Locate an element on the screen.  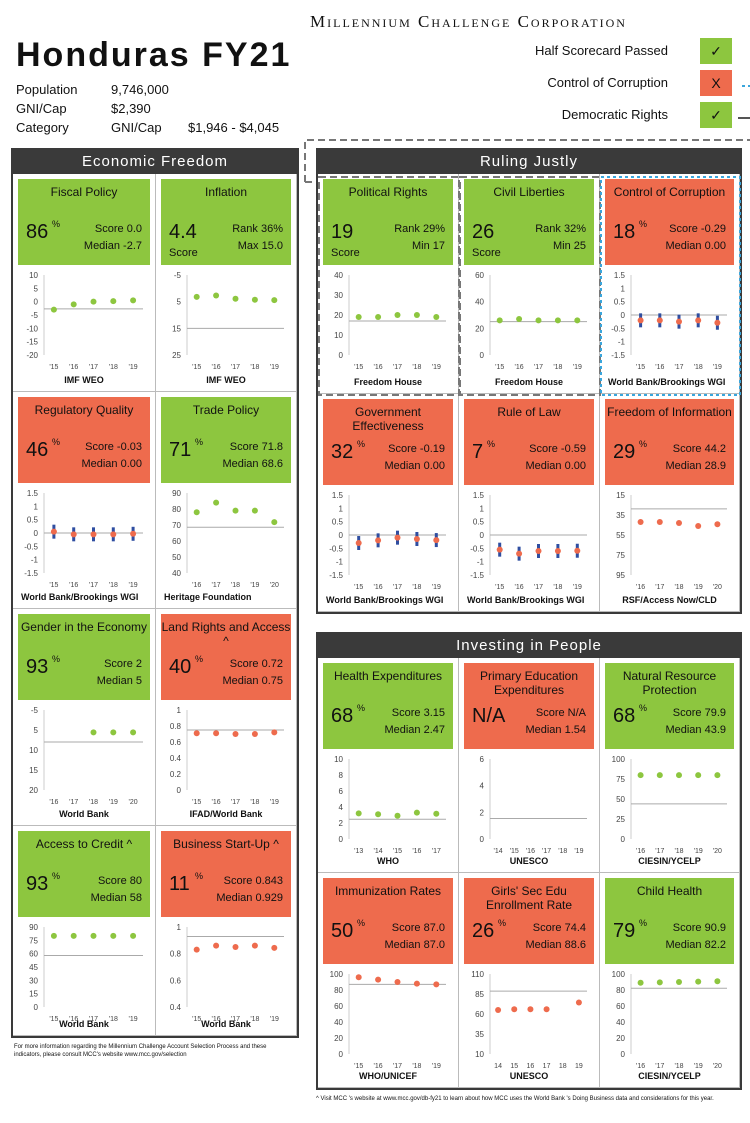
indicator-name: Regulatory Quality is located at coordinates (84, 410).